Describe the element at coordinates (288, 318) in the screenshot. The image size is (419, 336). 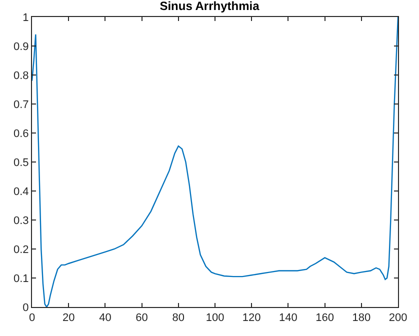
I see `x-tick-label: 140` at that location.